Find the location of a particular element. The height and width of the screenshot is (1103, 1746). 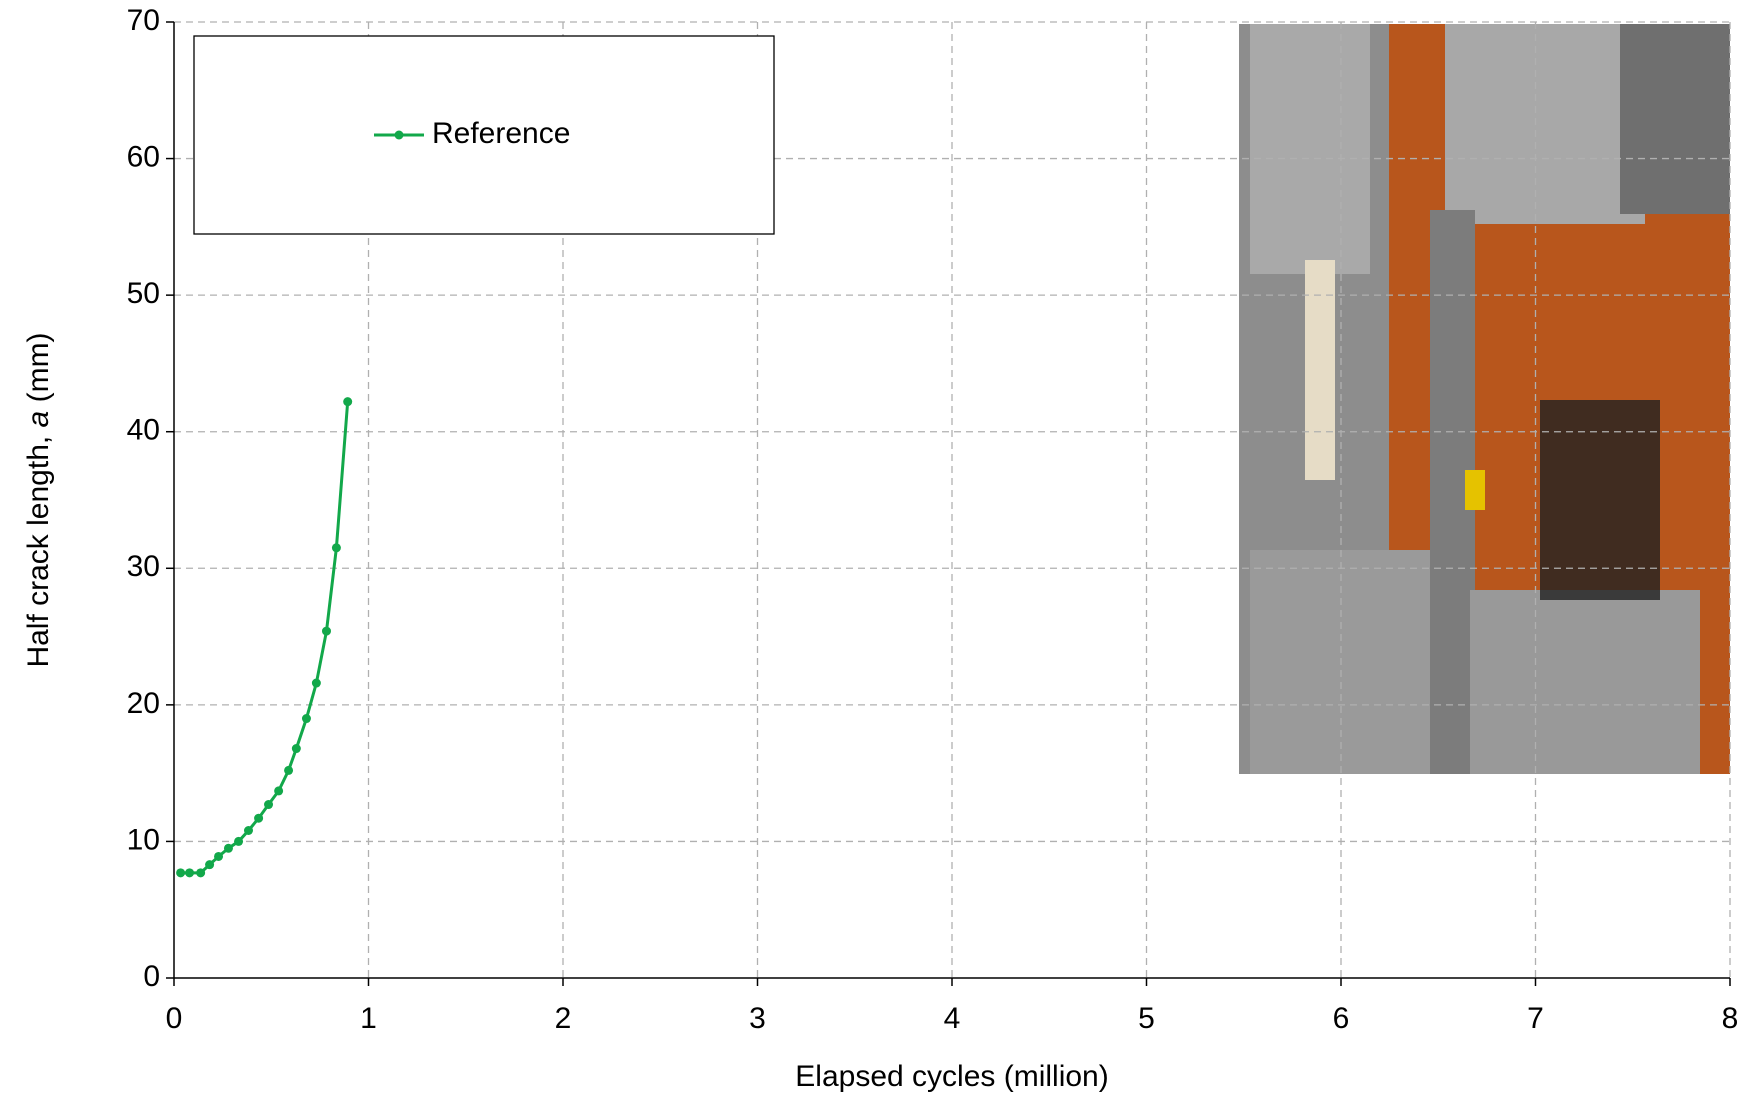

legend-label: Reference is located at coordinates (501, 133).